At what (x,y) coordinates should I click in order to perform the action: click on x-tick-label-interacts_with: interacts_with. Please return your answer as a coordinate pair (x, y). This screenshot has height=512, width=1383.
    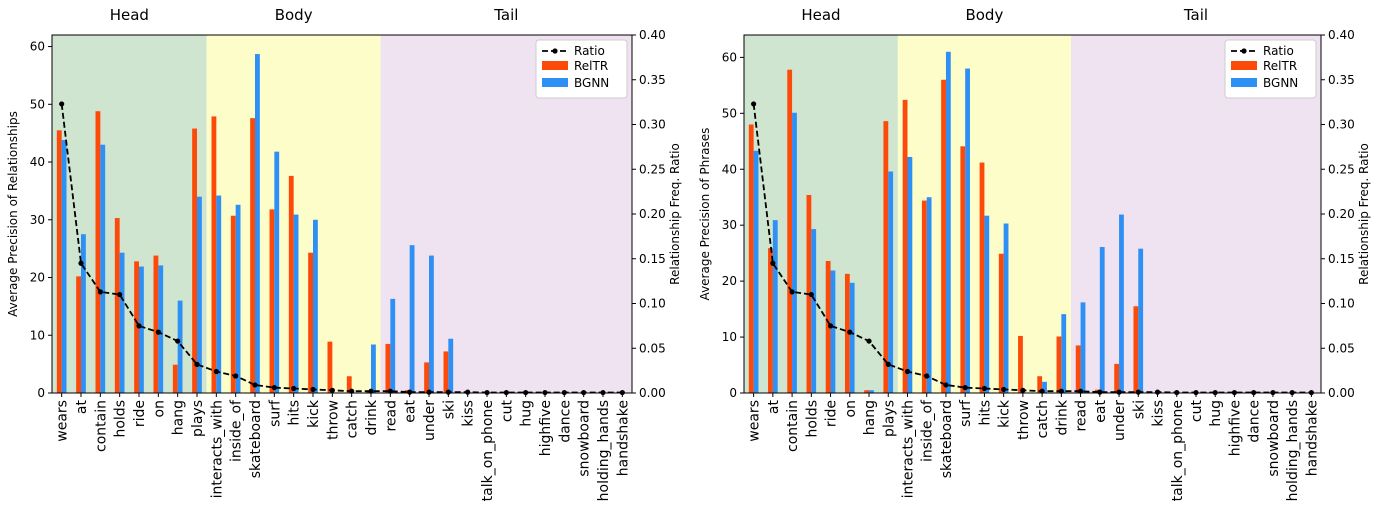
    Looking at the image, I should click on (908, 449).